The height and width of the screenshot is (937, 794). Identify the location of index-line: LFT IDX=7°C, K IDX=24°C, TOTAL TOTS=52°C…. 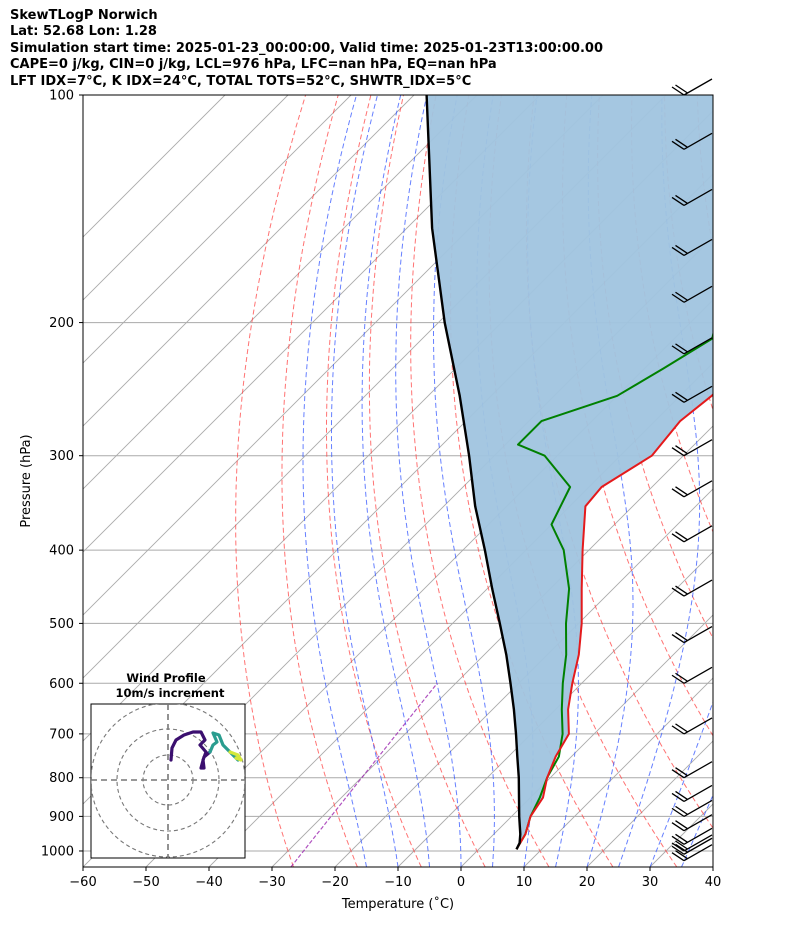
(241, 81).